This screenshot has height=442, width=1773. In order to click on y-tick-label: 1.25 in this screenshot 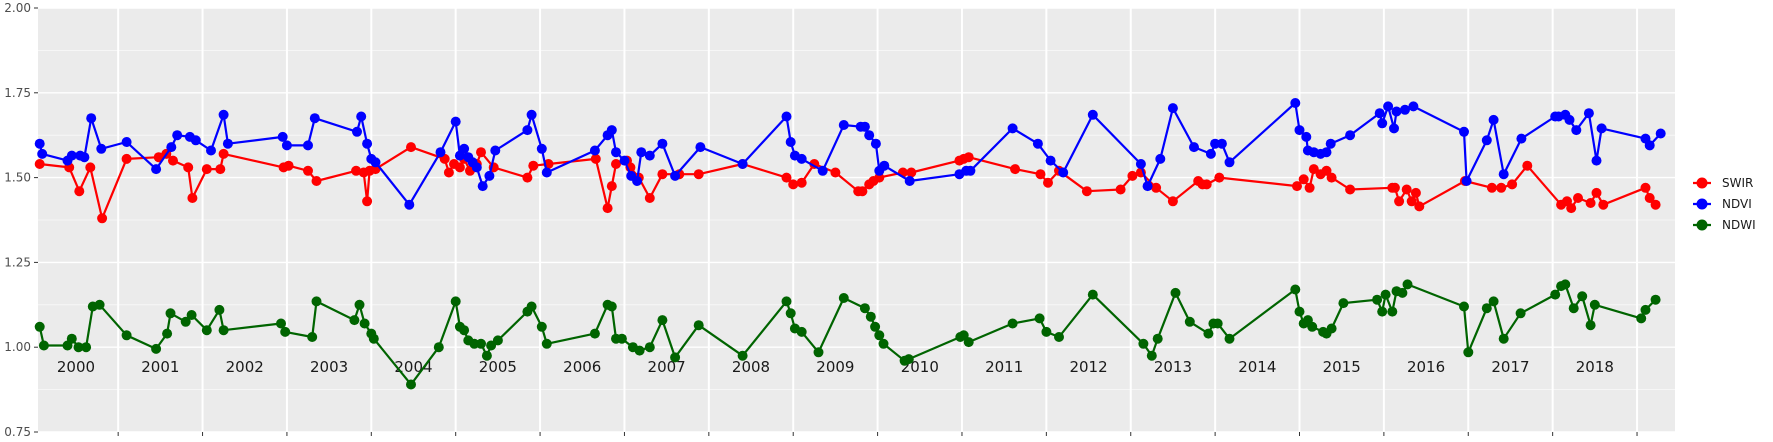, I will do `click(17, 262)`.